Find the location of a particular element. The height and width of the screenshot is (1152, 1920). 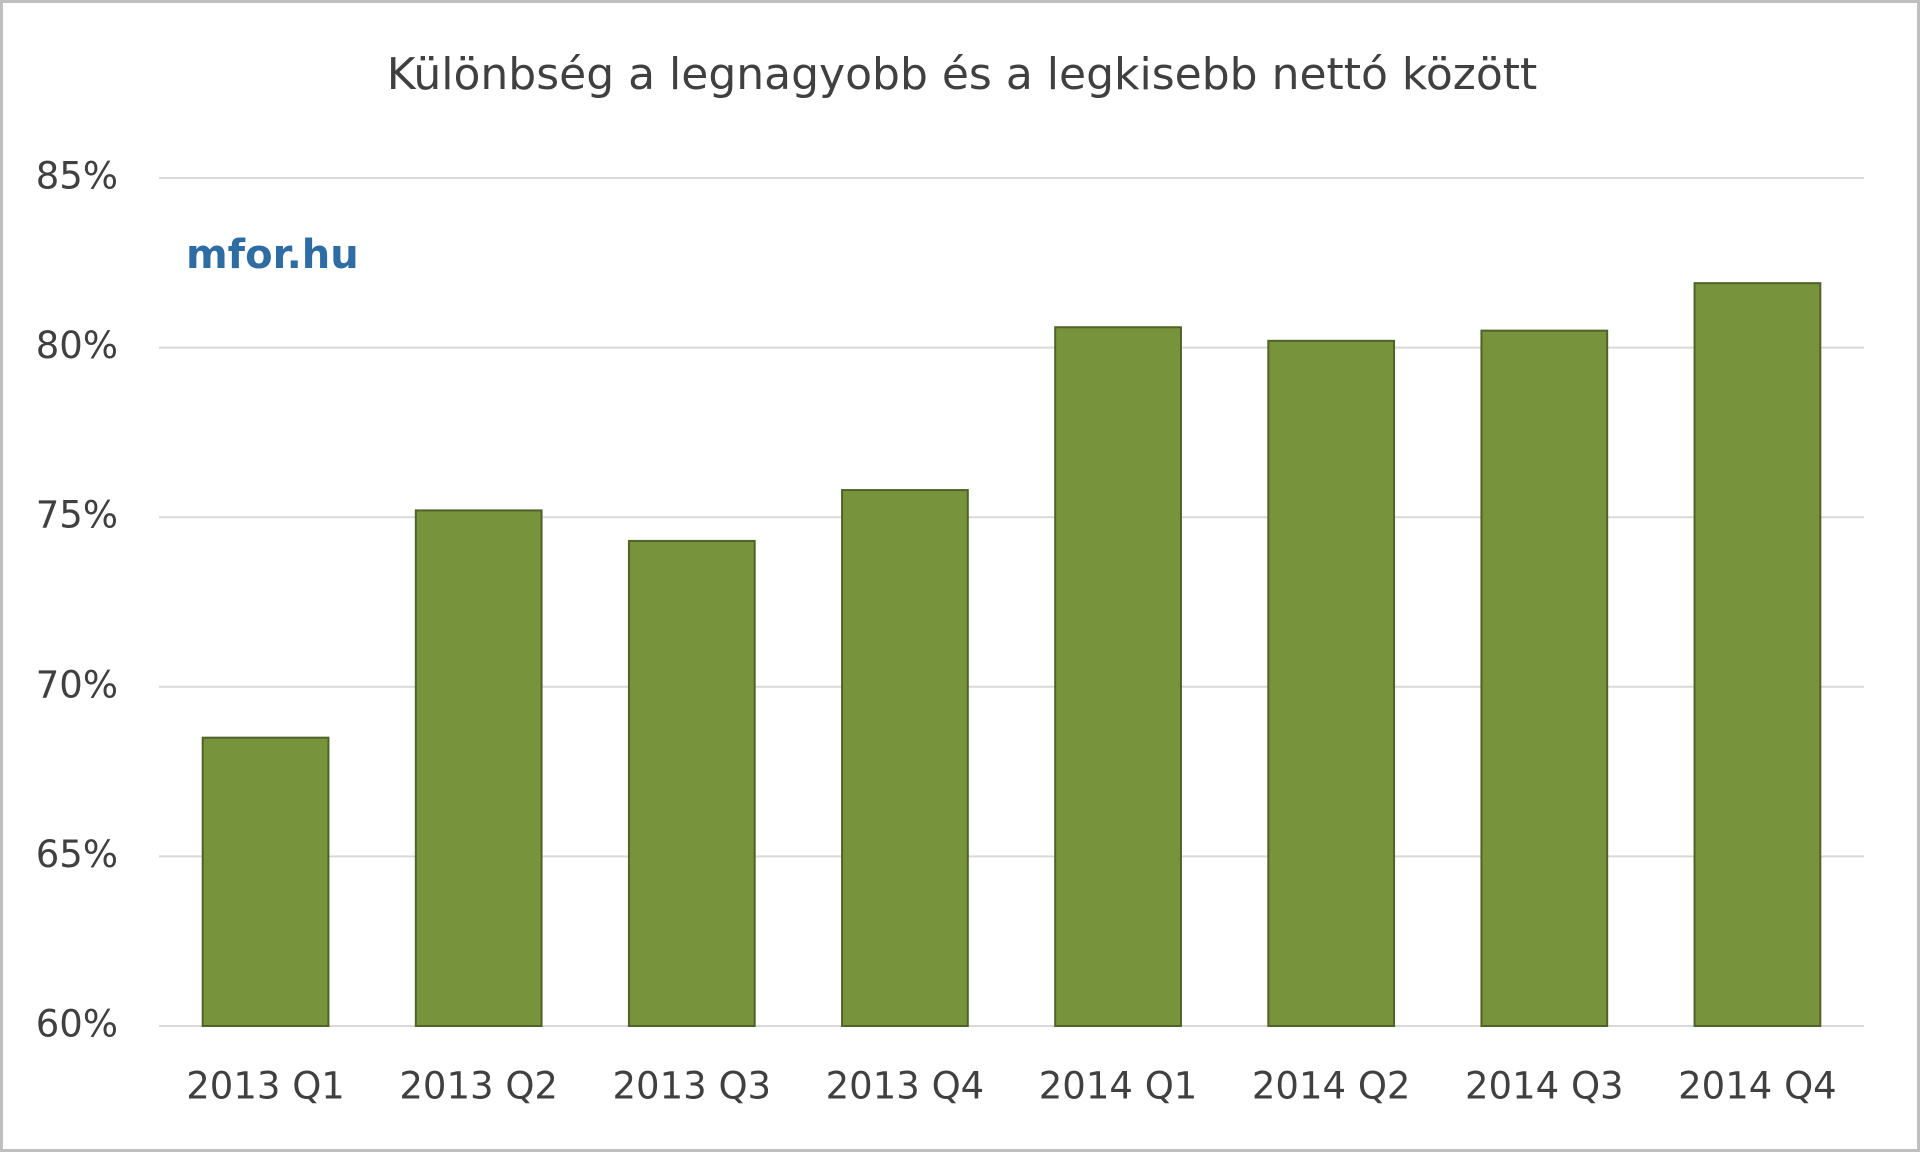

x-tick-label: 2013 Q2 is located at coordinates (478, 1086).